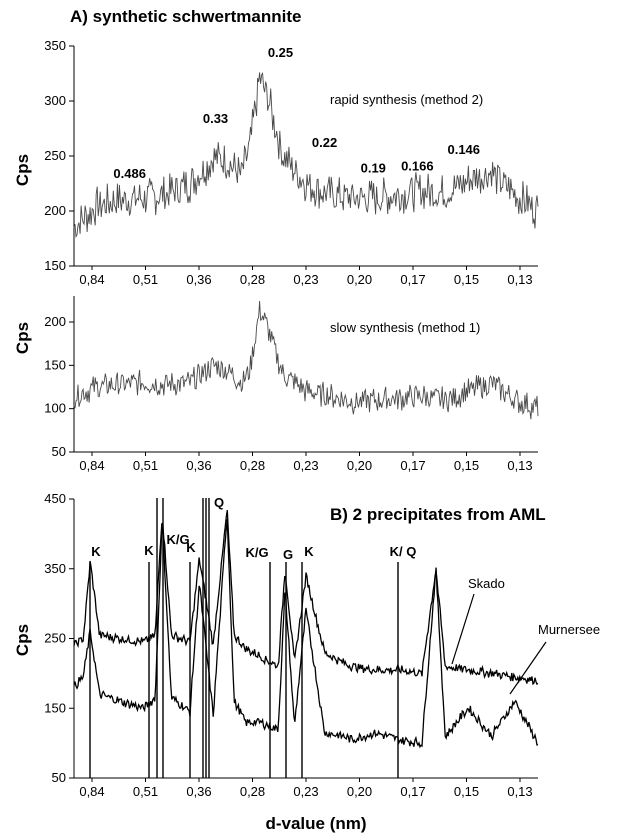  I want to click on y-tick-label: 450, so click(55, 498).